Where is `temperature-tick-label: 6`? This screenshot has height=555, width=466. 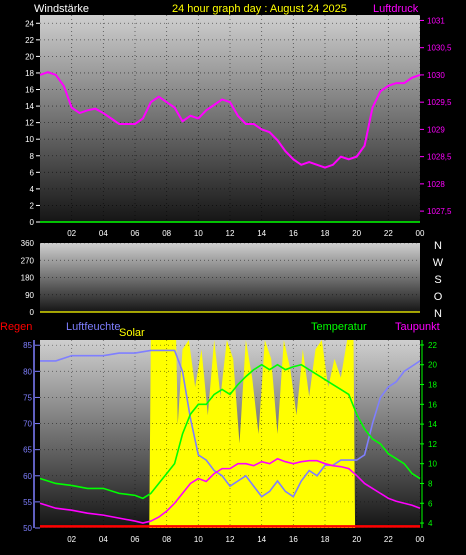
temperature-tick-label: 6 is located at coordinates (430, 503).